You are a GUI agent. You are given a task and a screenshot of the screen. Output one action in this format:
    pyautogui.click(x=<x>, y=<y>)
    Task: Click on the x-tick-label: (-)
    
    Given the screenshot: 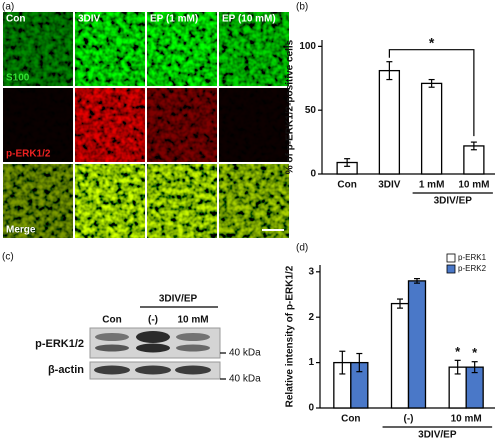 What is the action you would take?
    pyautogui.click(x=409, y=419)
    